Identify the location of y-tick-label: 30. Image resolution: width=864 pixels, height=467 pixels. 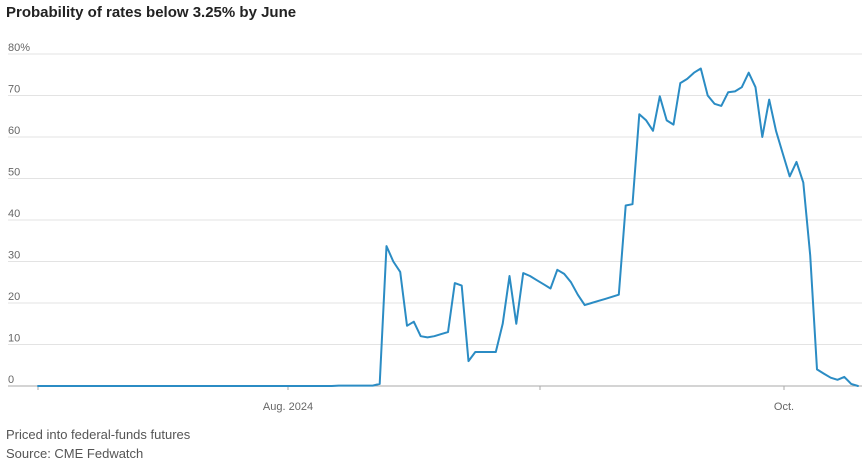
(14, 256).